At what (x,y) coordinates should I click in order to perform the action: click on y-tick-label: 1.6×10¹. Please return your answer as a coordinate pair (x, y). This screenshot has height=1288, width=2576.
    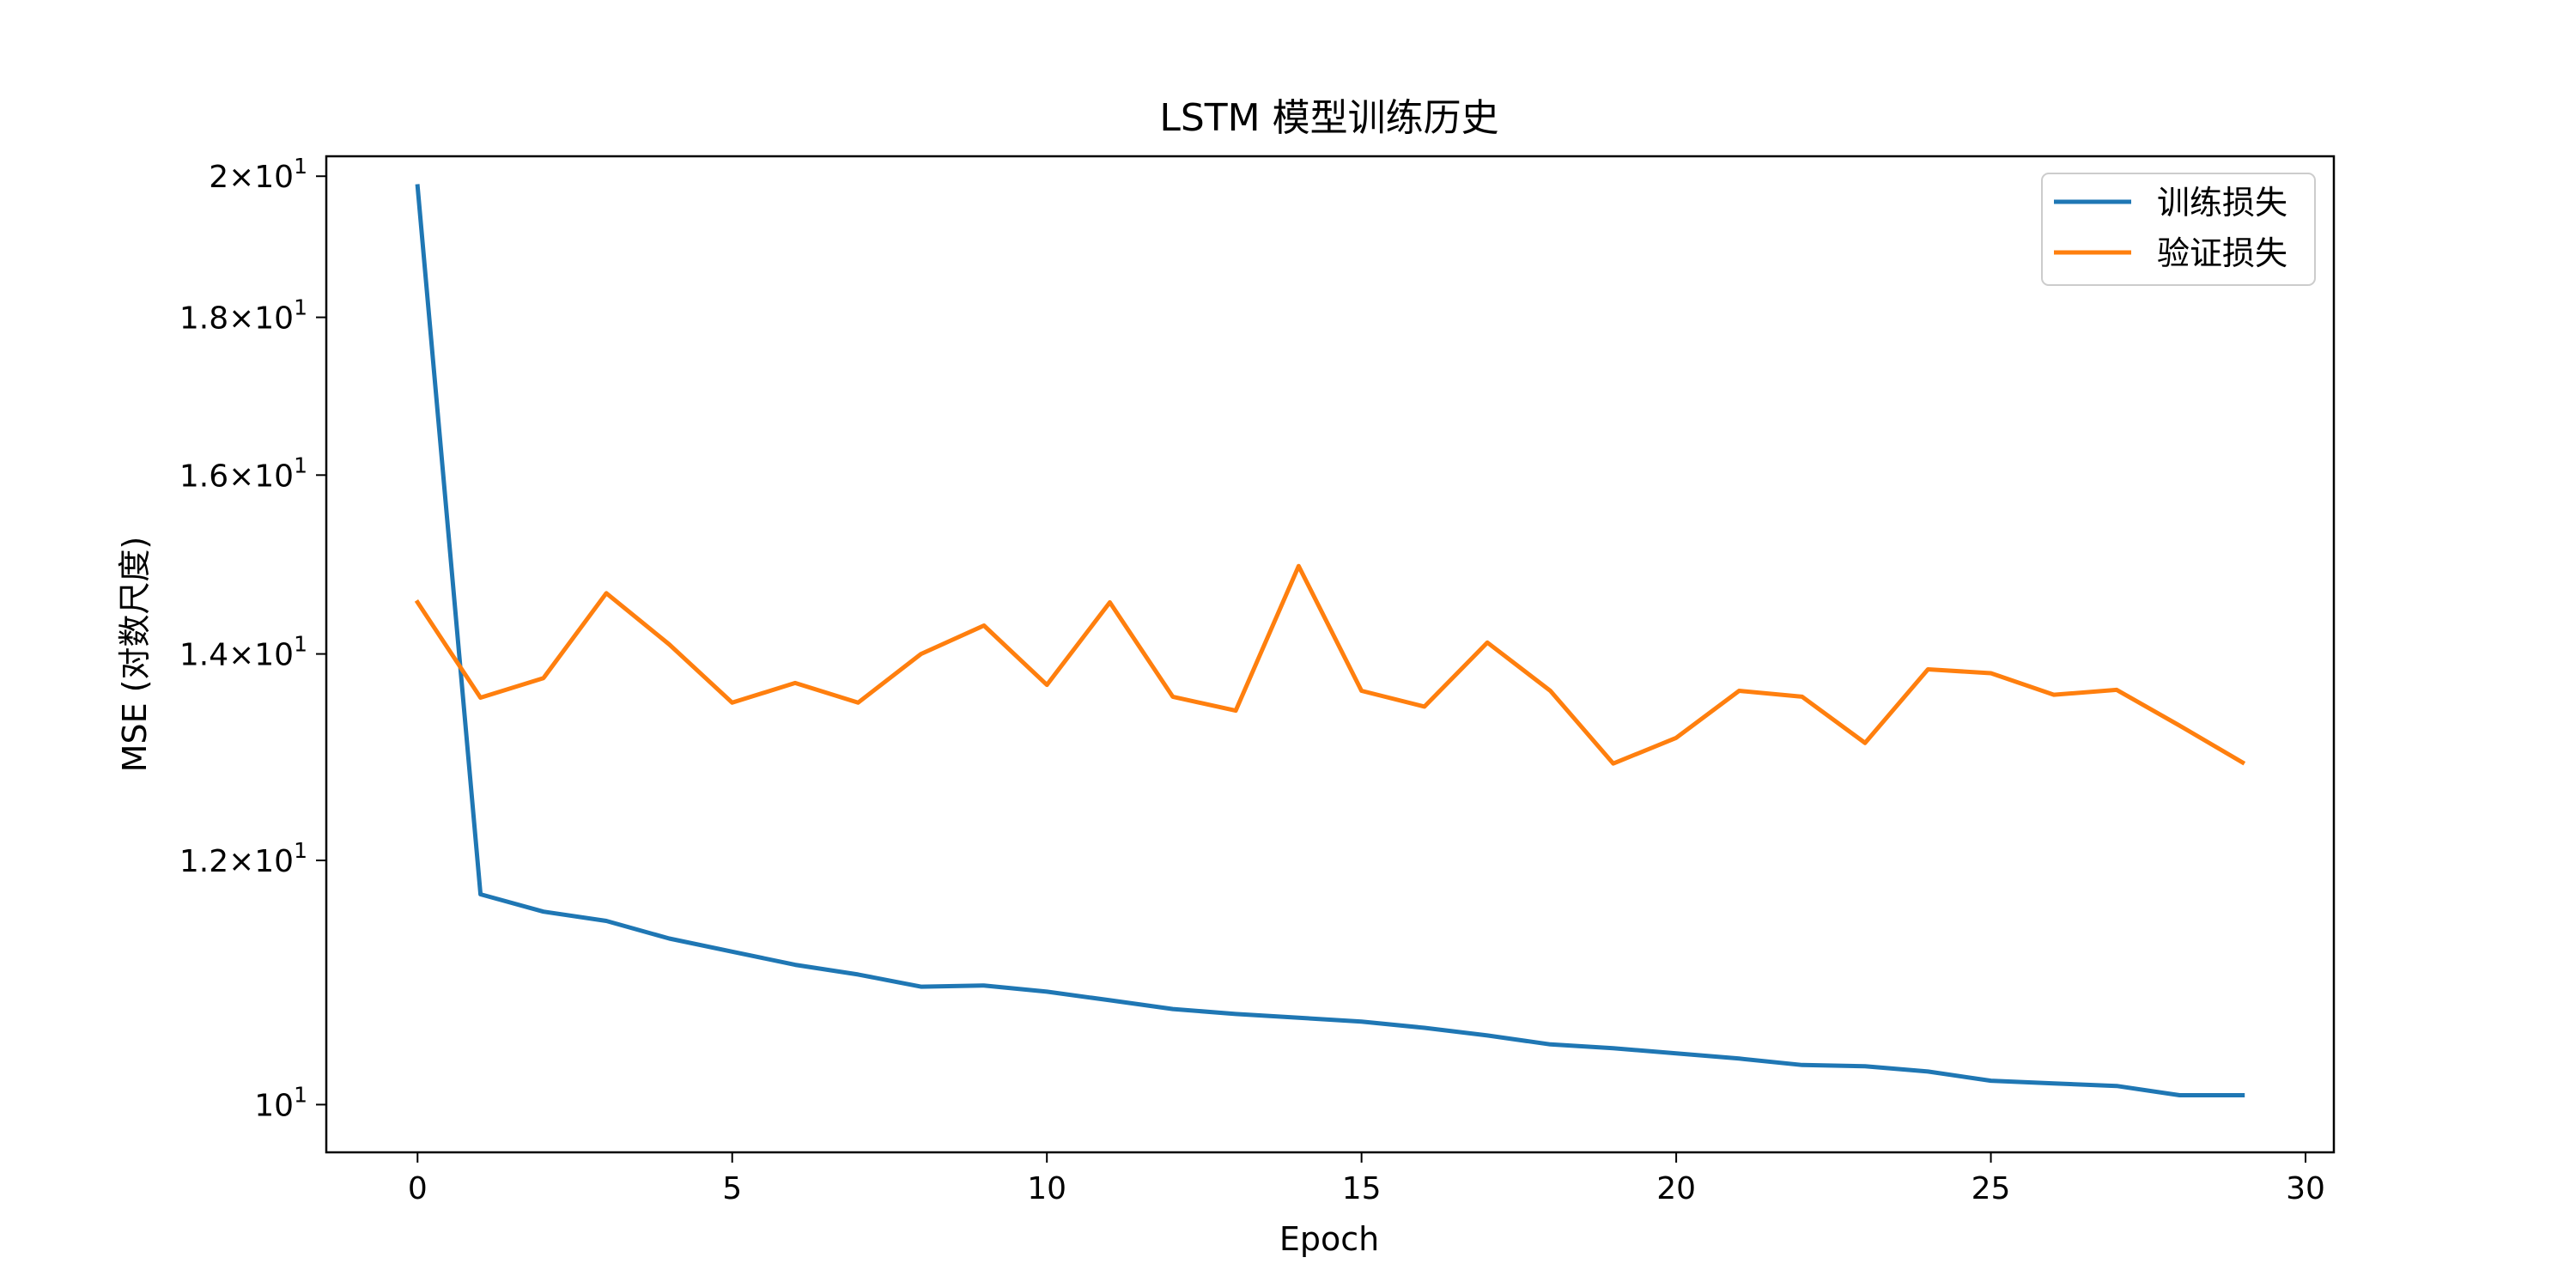
    Looking at the image, I should click on (243, 474).